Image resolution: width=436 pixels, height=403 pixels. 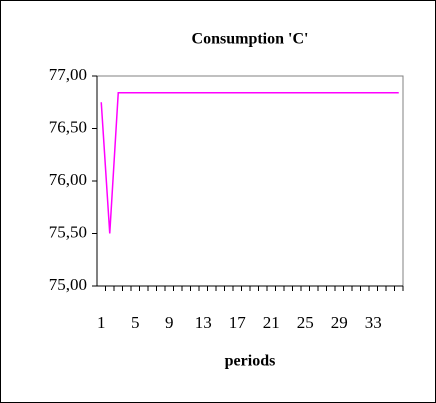 What do you see at coordinates (250, 361) in the screenshot?
I see `x-axis-label: periods` at bounding box center [250, 361].